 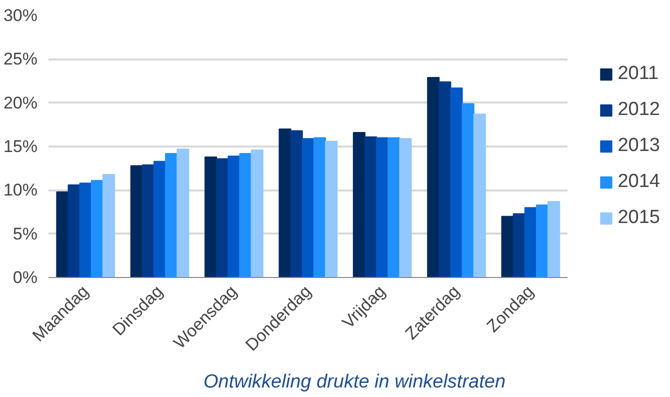 What do you see at coordinates (638, 74) in the screenshot?
I see `legend-label: 2011` at bounding box center [638, 74].